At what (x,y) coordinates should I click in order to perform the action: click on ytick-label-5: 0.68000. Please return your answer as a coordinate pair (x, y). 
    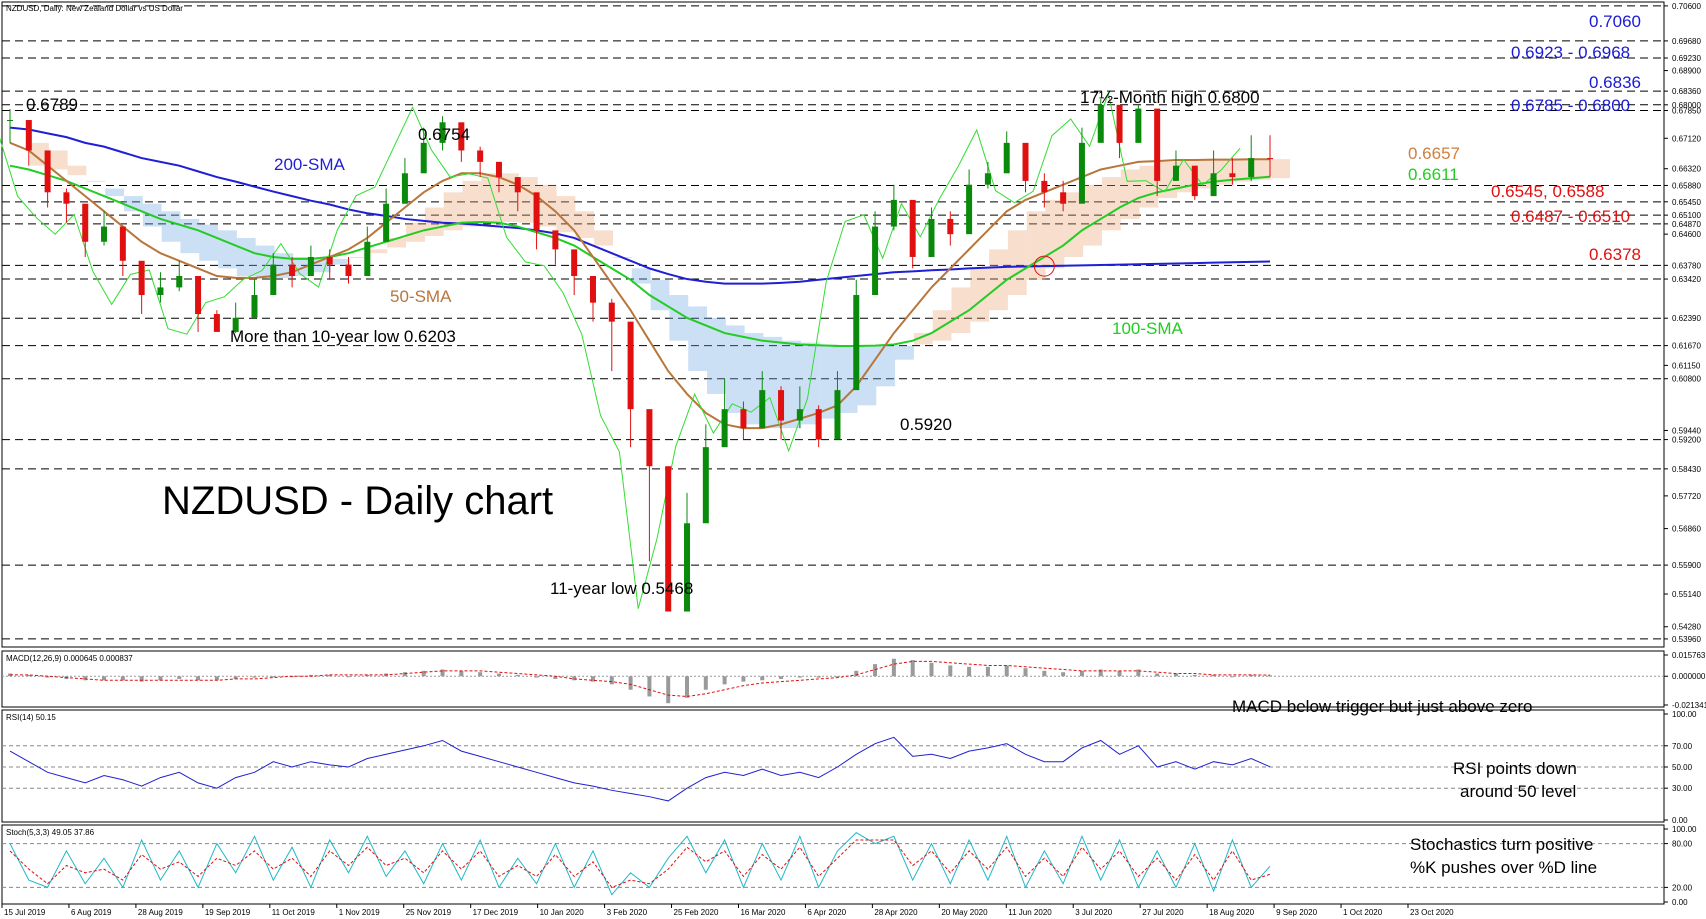
    Looking at the image, I should click on (1686, 105).